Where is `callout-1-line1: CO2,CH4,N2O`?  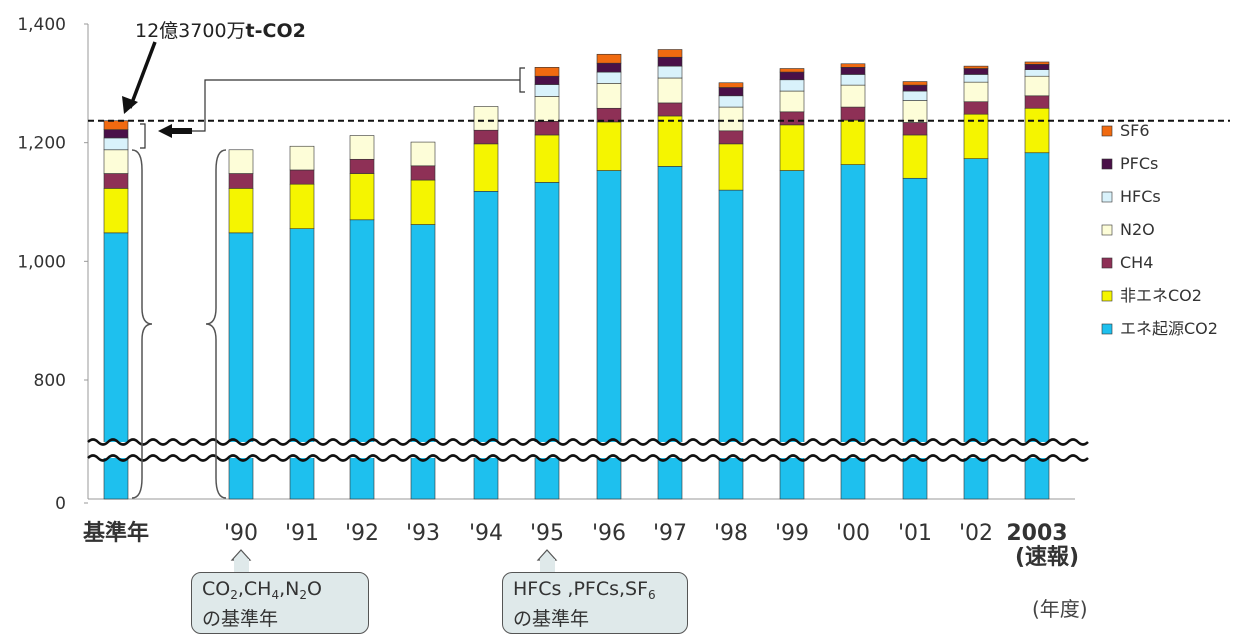 callout-1-line1: CO2,CH4,N2O is located at coordinates (262, 590).